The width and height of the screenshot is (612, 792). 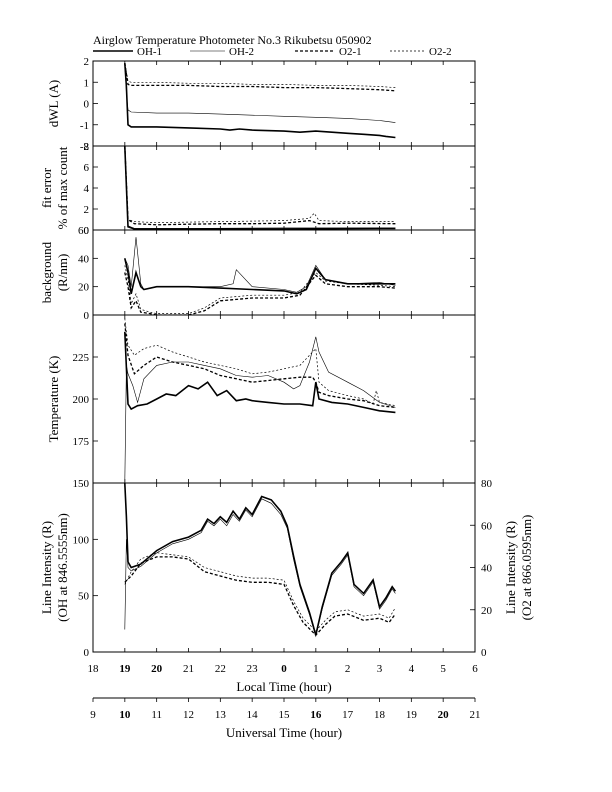 What do you see at coordinates (487, 569) in the screenshot?
I see `y-tick-label-right: 40` at bounding box center [487, 569].